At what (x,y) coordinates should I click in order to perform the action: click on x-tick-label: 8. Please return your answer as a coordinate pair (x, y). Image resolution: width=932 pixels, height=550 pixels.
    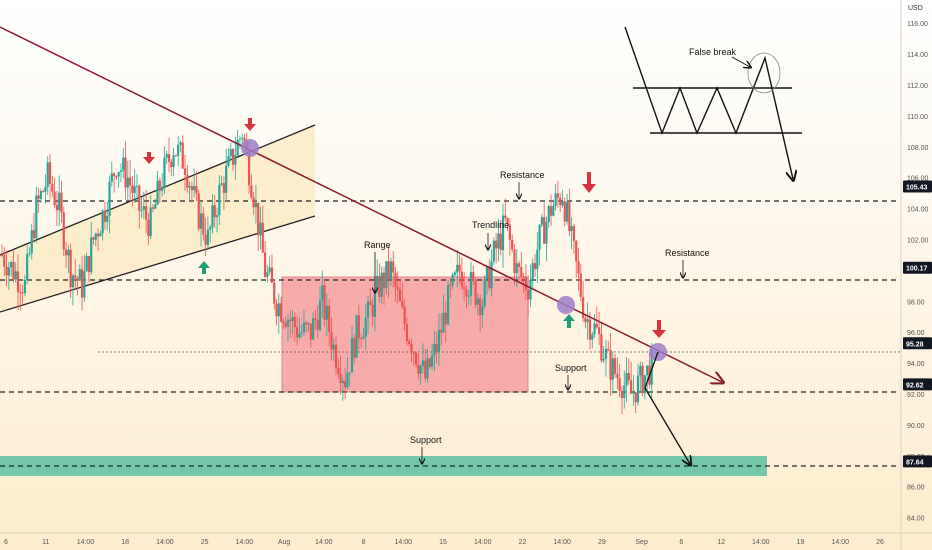
    Looking at the image, I should click on (364, 542).